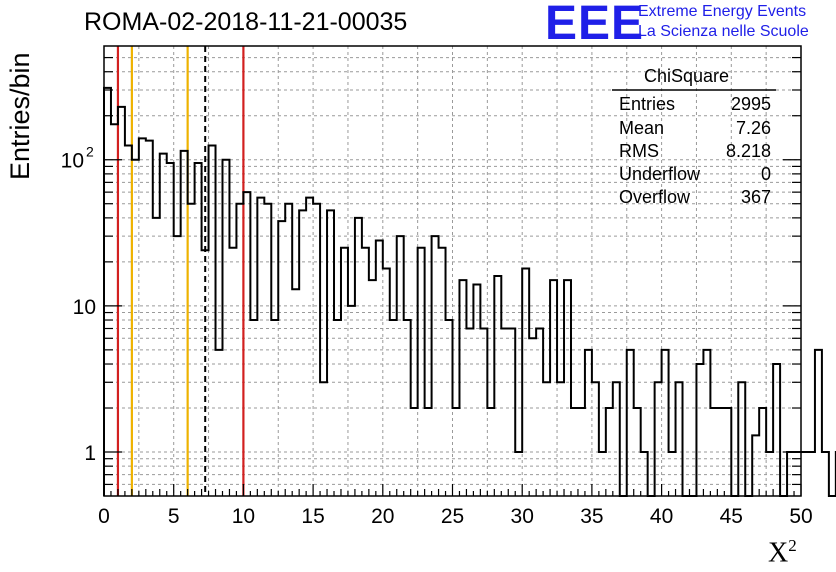  What do you see at coordinates (647, 104) in the screenshot?
I see `stat-key: Entries` at bounding box center [647, 104].